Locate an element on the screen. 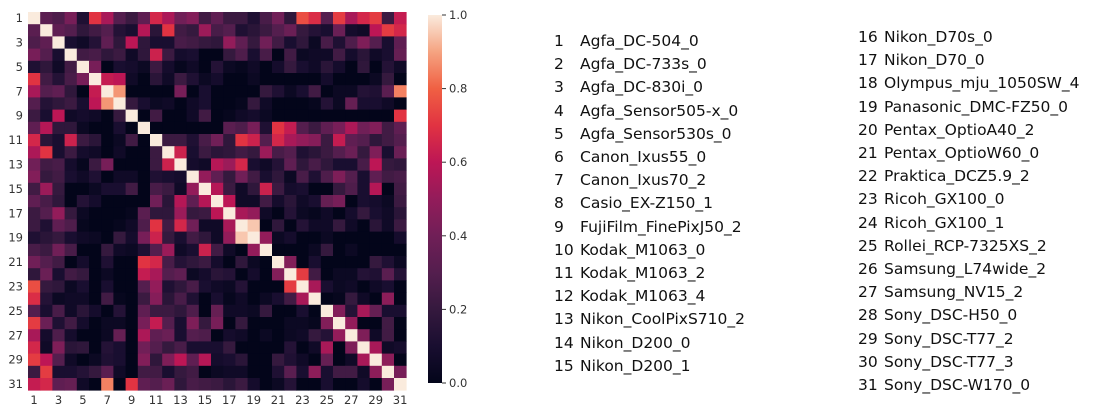 This screenshot has width=1093, height=405. legend-item: 23 Ricoh_GX100_0 is located at coordinates (931, 199).